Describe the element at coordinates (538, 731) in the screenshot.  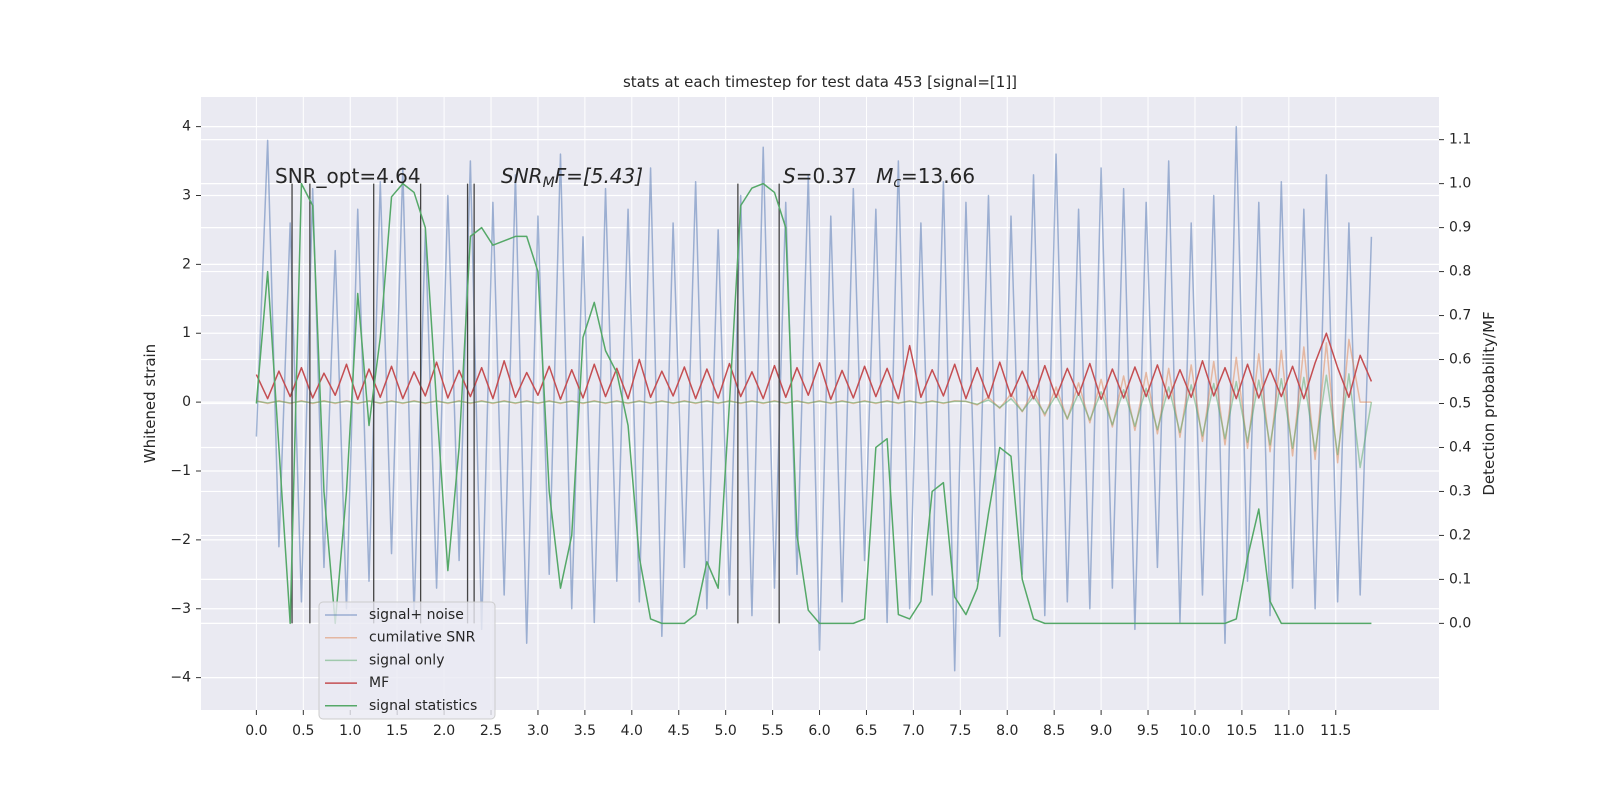
I see `x-tick-label: 3.0` at that location.